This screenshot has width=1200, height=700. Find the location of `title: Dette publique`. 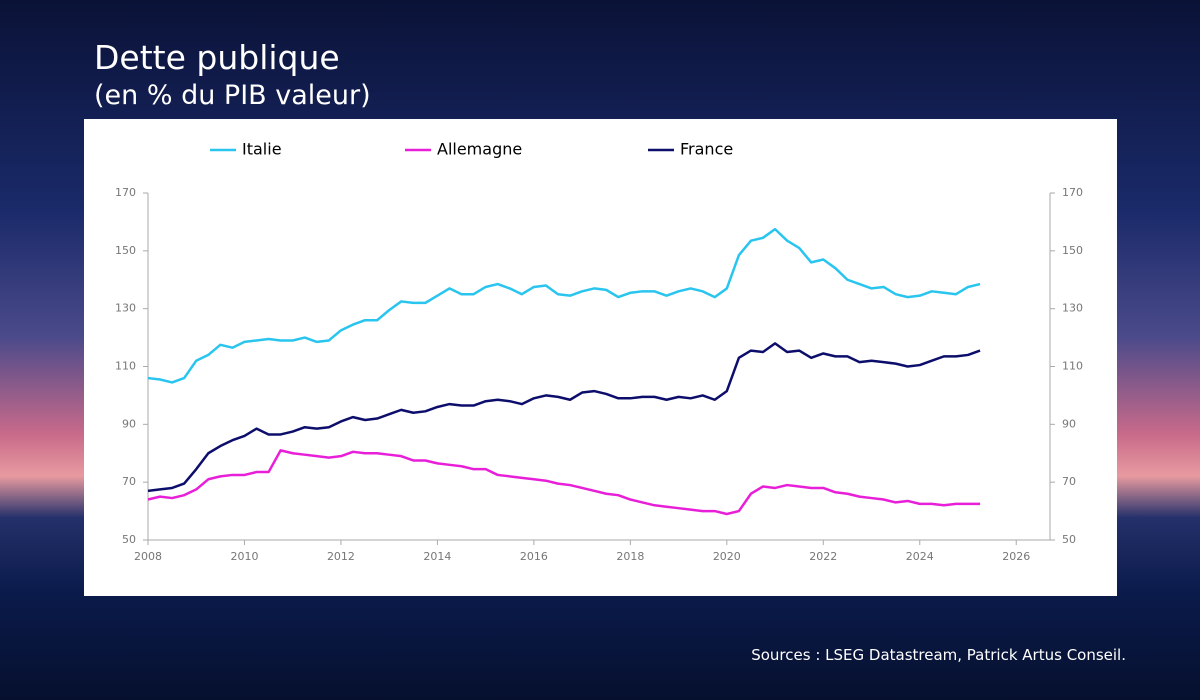

title: Dette publique is located at coordinates (217, 57).